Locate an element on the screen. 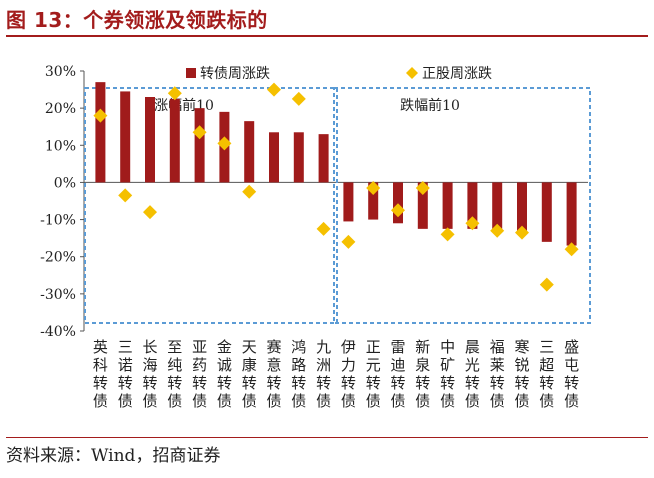  x-tick-label: 新泉转债 is located at coordinates (422, 374).